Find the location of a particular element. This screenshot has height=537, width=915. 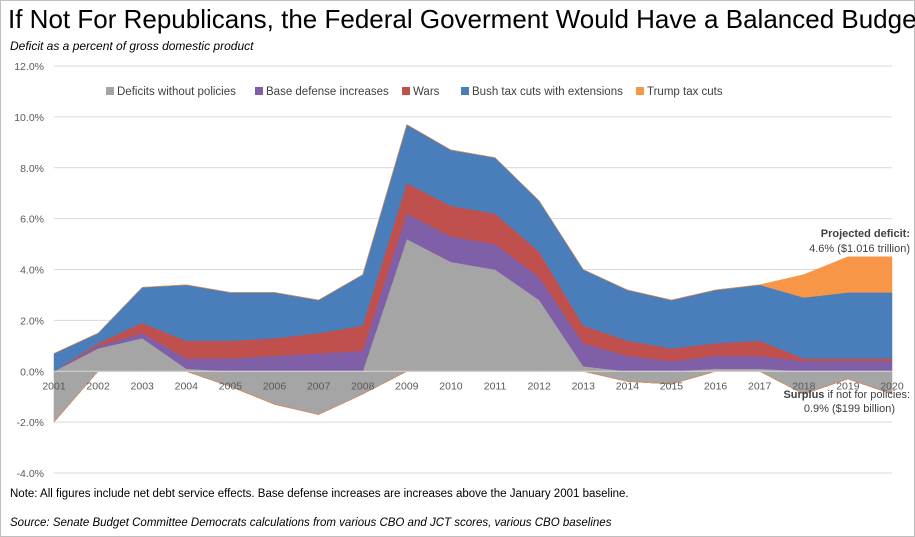

x-tick-label: 2019 is located at coordinates (848, 386).